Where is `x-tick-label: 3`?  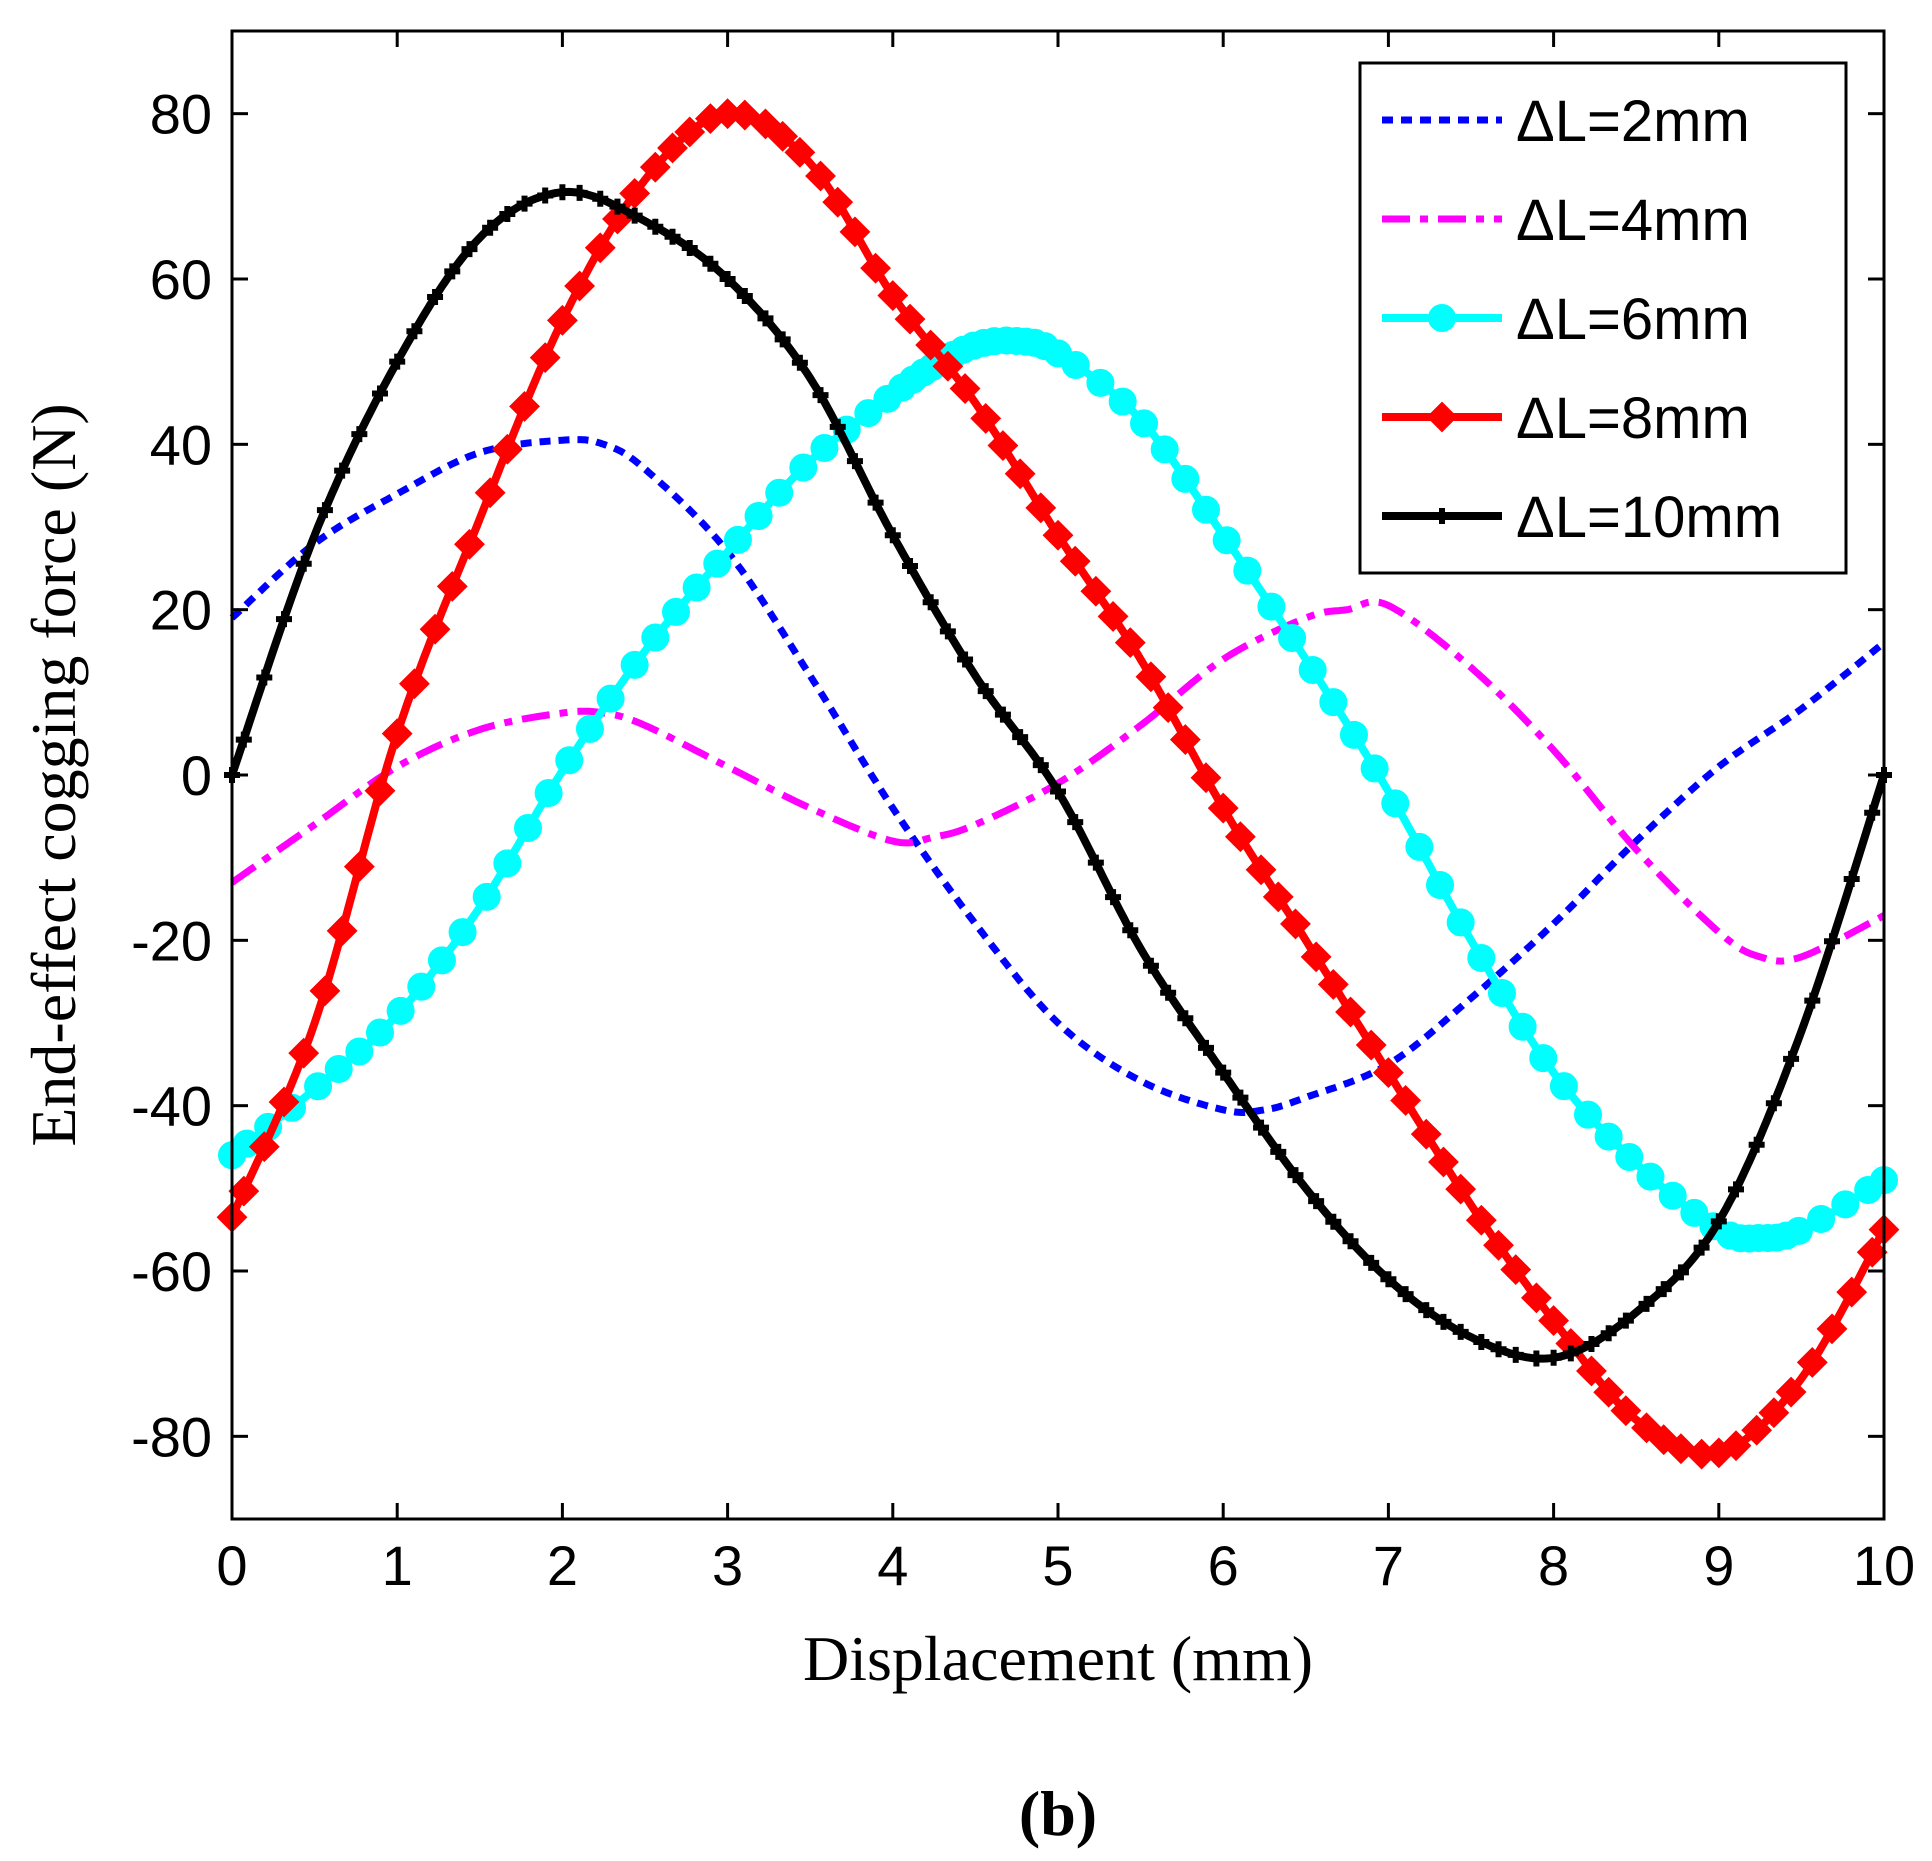 x-tick-label: 3 is located at coordinates (727, 1565).